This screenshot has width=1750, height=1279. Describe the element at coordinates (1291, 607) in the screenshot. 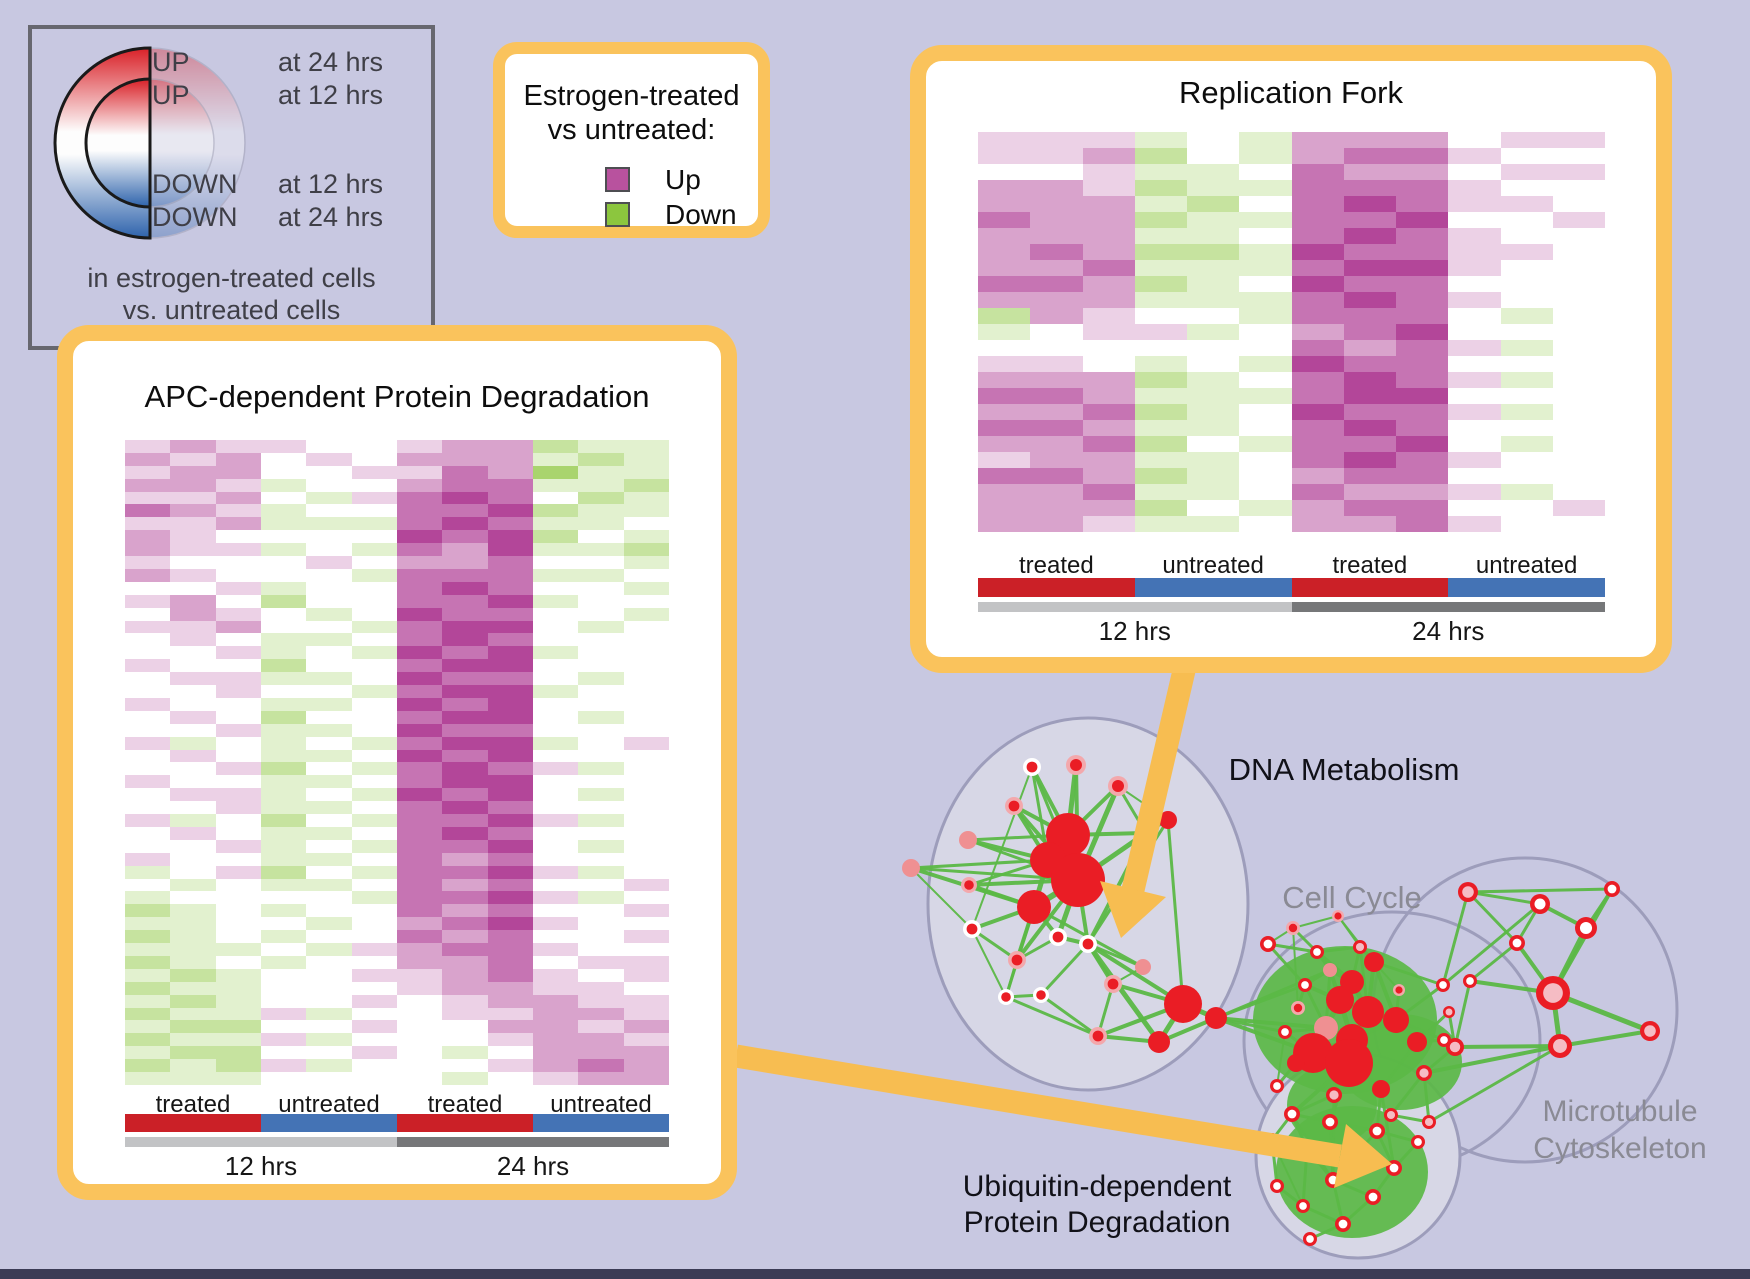

I see `replication-time-bars` at that location.